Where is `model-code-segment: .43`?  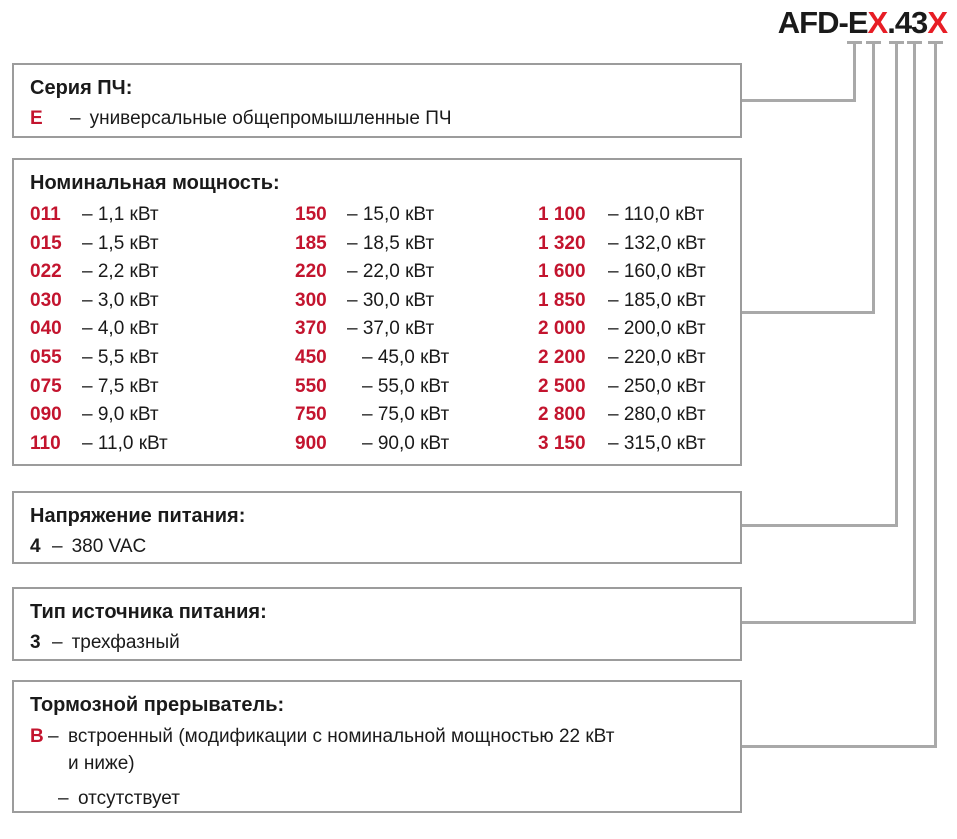 model-code-segment: .43 is located at coordinates (907, 22).